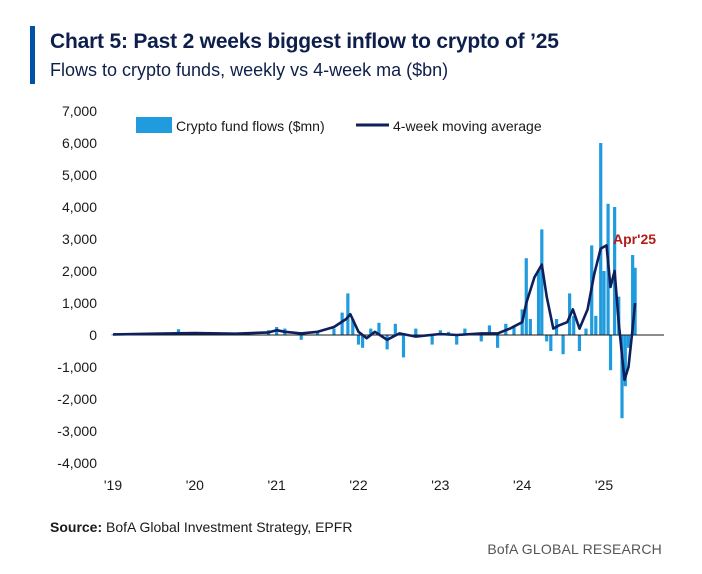 This screenshot has height=574, width=702. I want to click on y-tick-label: 5,000, so click(79, 175).